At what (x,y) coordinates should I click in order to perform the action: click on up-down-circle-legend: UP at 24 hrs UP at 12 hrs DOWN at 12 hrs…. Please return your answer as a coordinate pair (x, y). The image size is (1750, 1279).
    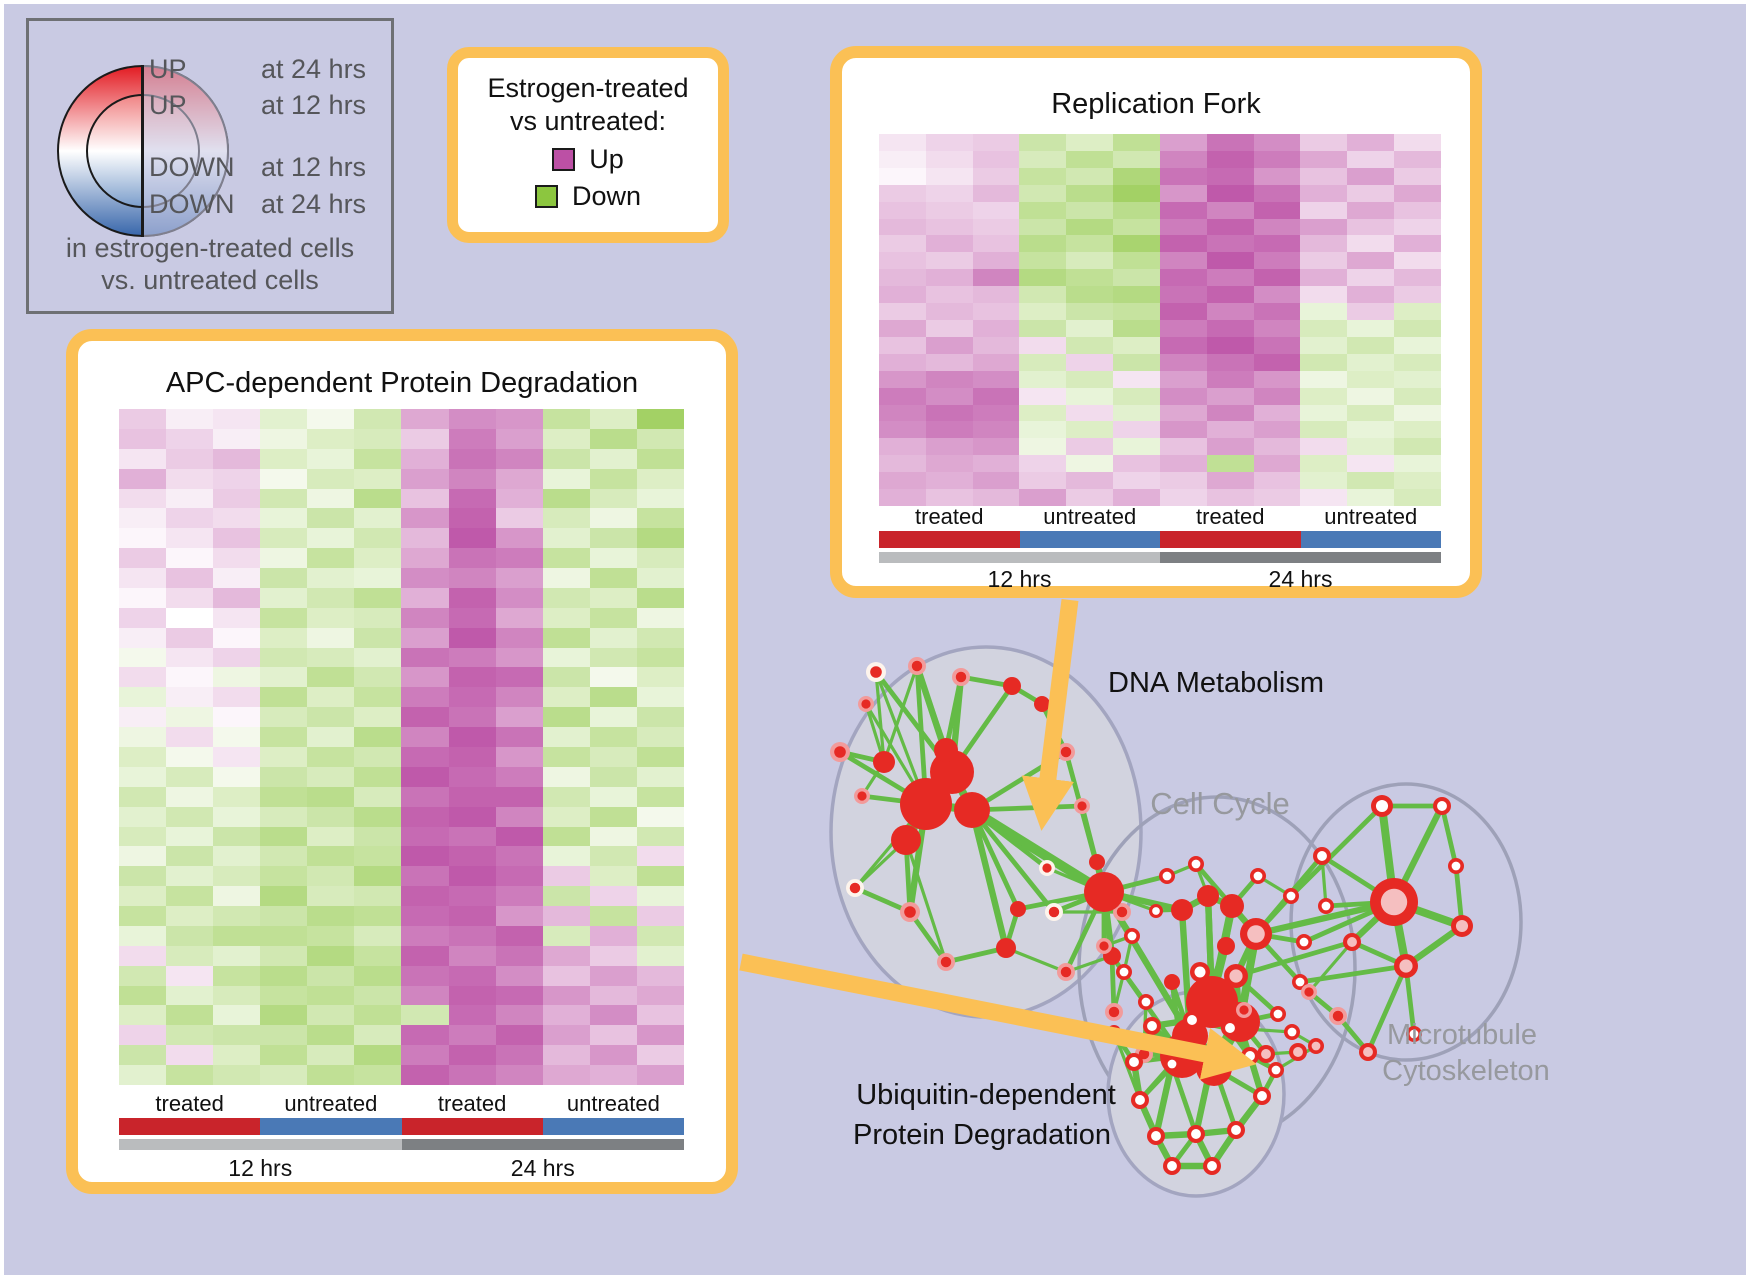
    Looking at the image, I should click on (210, 166).